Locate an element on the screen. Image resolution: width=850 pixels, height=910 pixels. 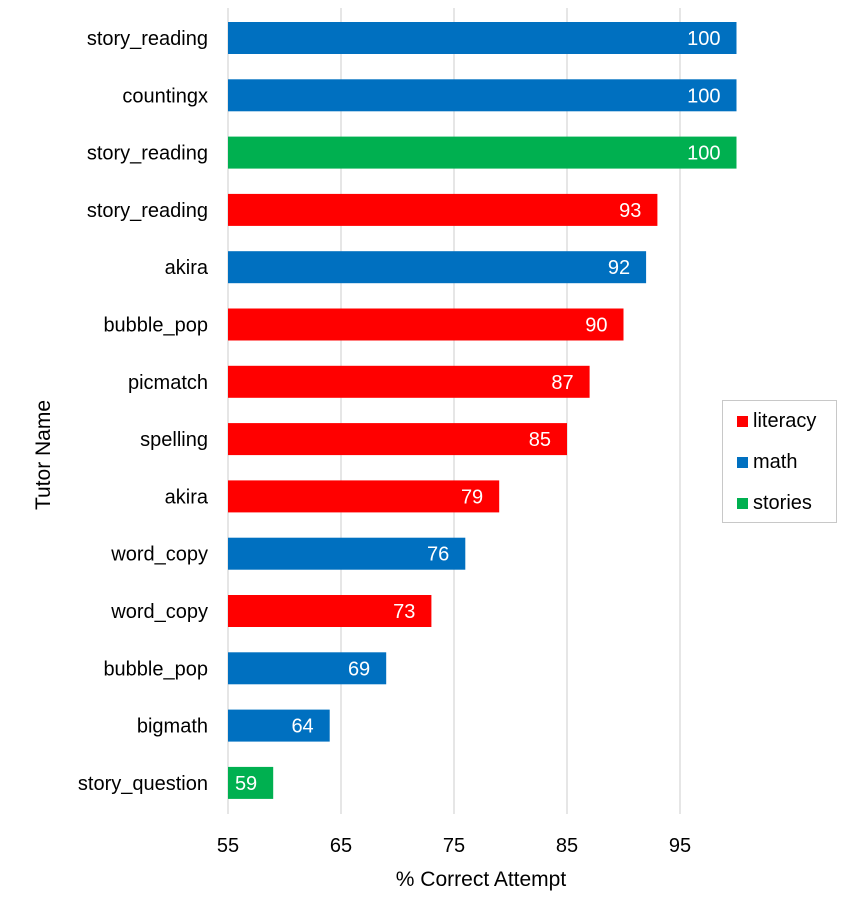
bar-bubble_pop-math is located at coordinates (307, 668).